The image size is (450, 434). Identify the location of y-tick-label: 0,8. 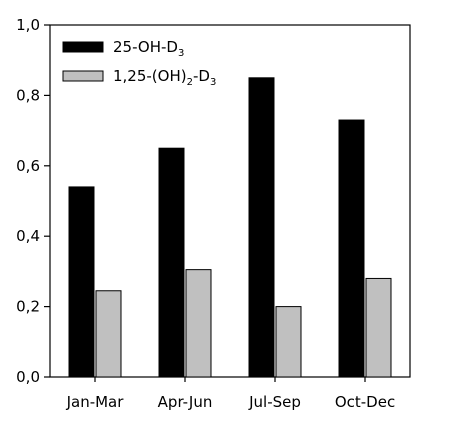
(28, 95).